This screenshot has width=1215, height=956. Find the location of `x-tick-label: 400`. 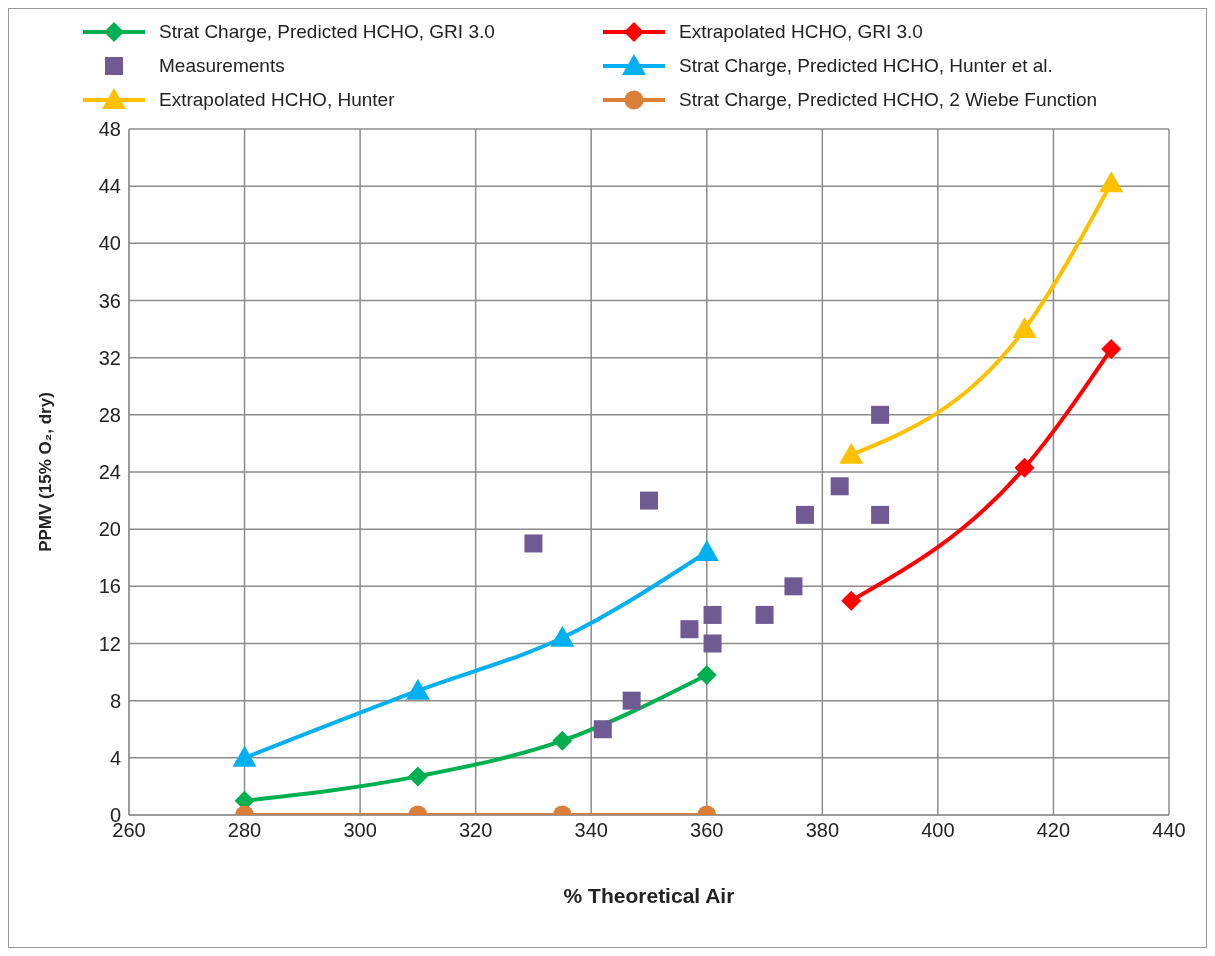

x-tick-label: 400 is located at coordinates (938, 830).